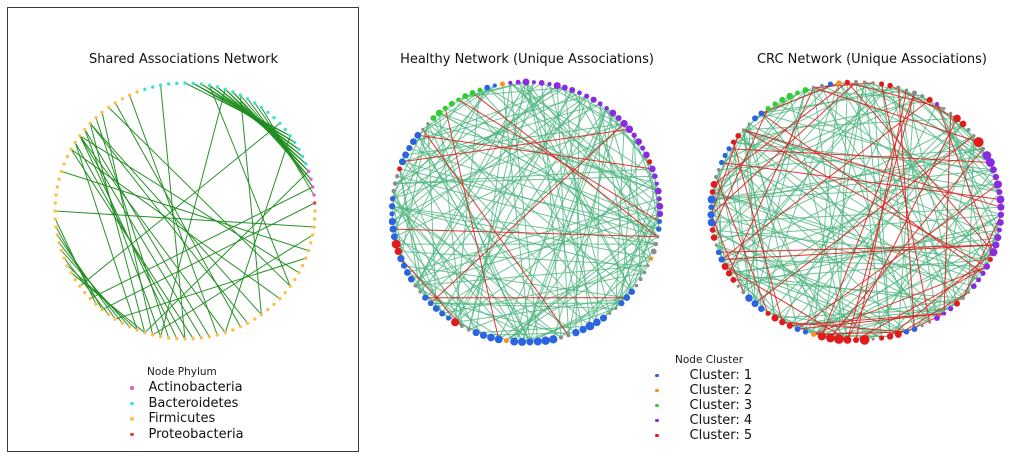 Image resolution: width=1010 pixels, height=472 pixels. What do you see at coordinates (183, 59) in the screenshot?
I see `shared-network-title: Shared Associations Network` at bounding box center [183, 59].